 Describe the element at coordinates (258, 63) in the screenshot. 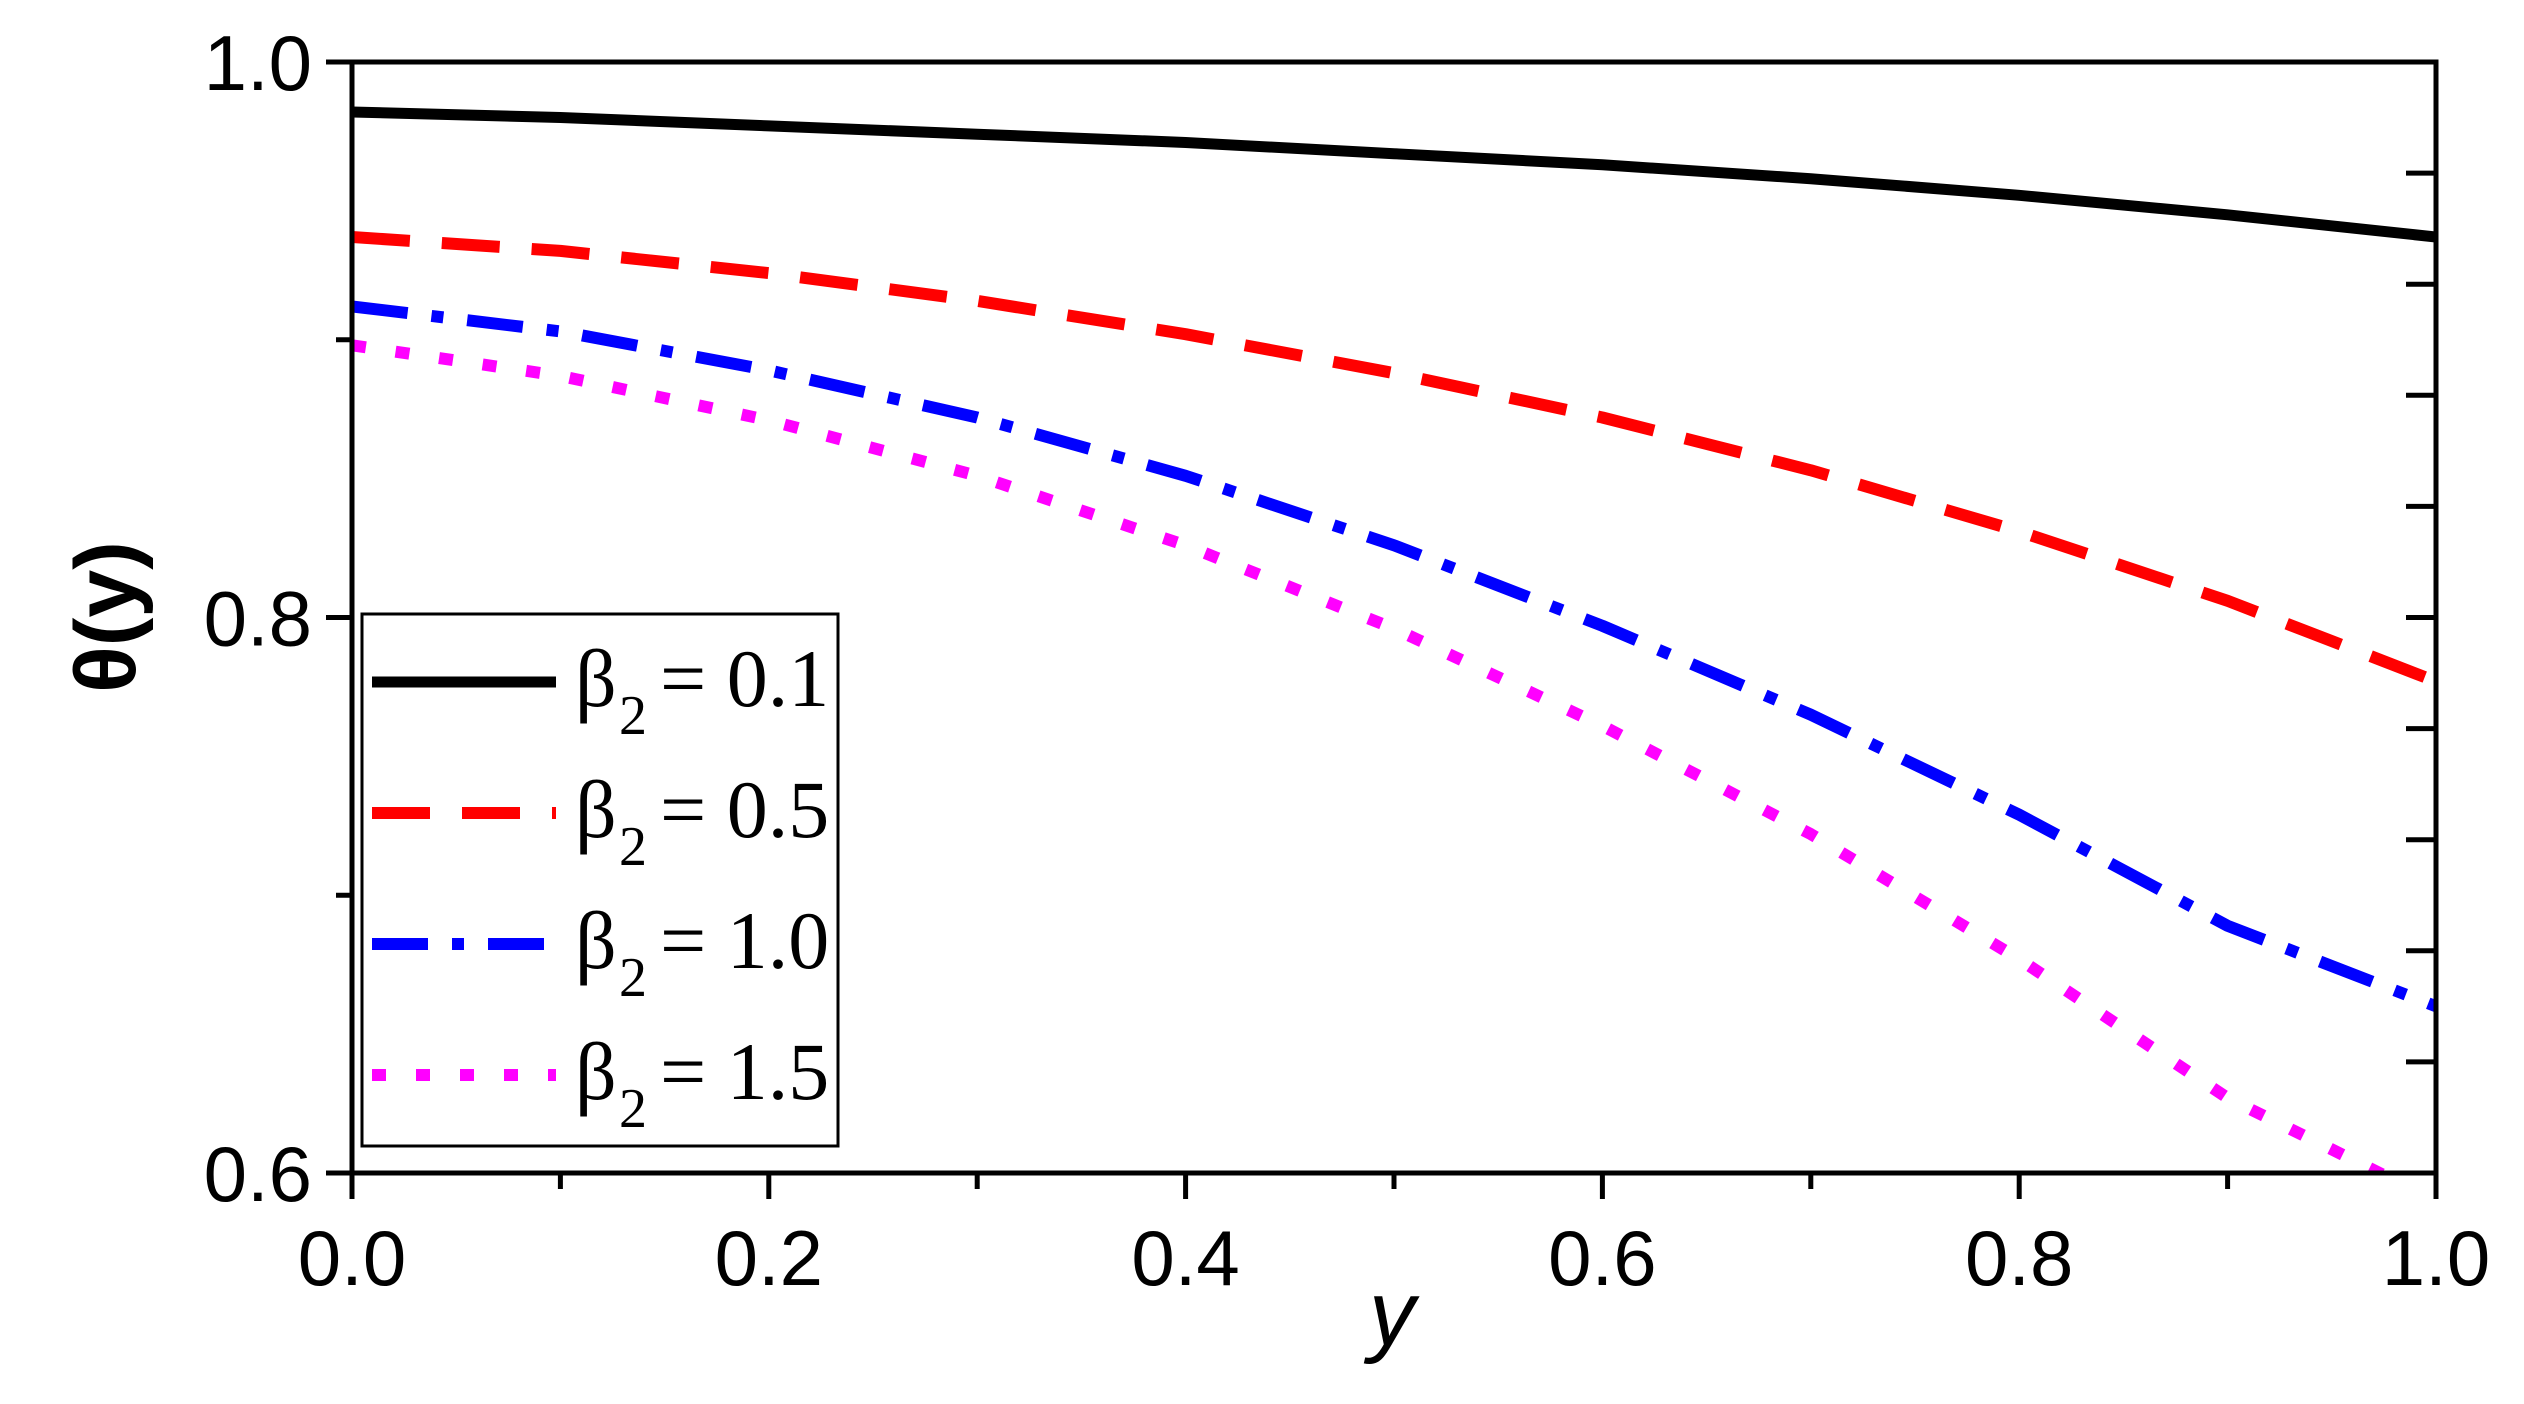

I see `y-tick-label: 1.0` at that location.